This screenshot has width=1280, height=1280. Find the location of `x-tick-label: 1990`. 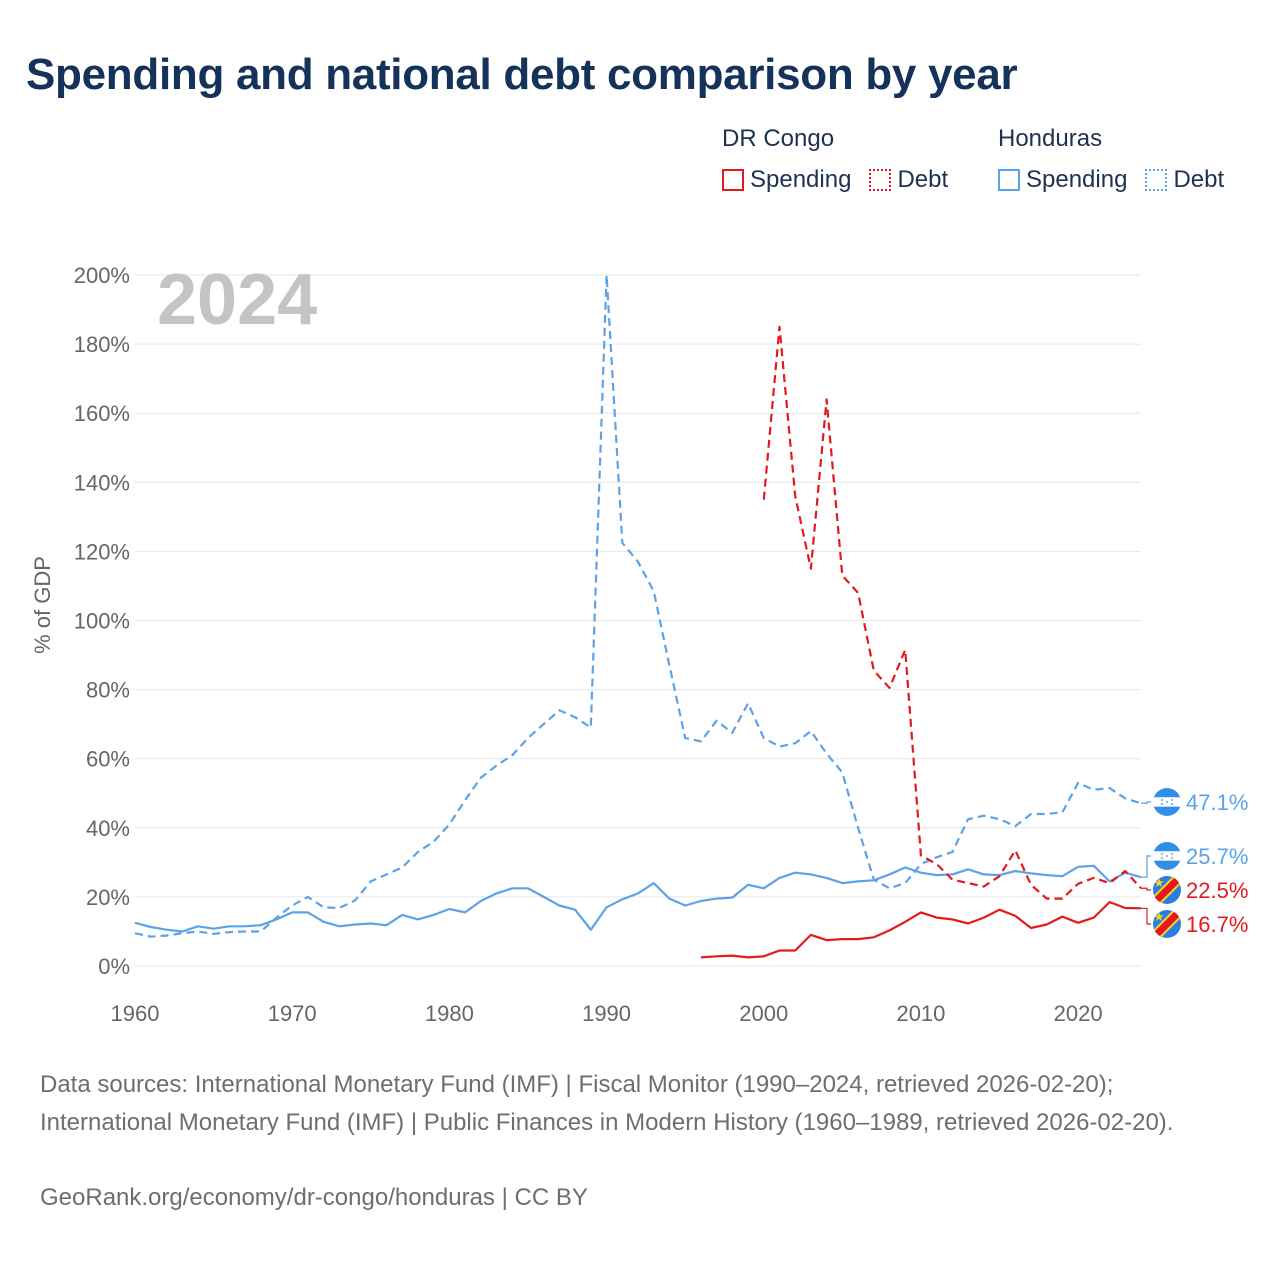

x-tick-label: 1990 is located at coordinates (606, 1013).